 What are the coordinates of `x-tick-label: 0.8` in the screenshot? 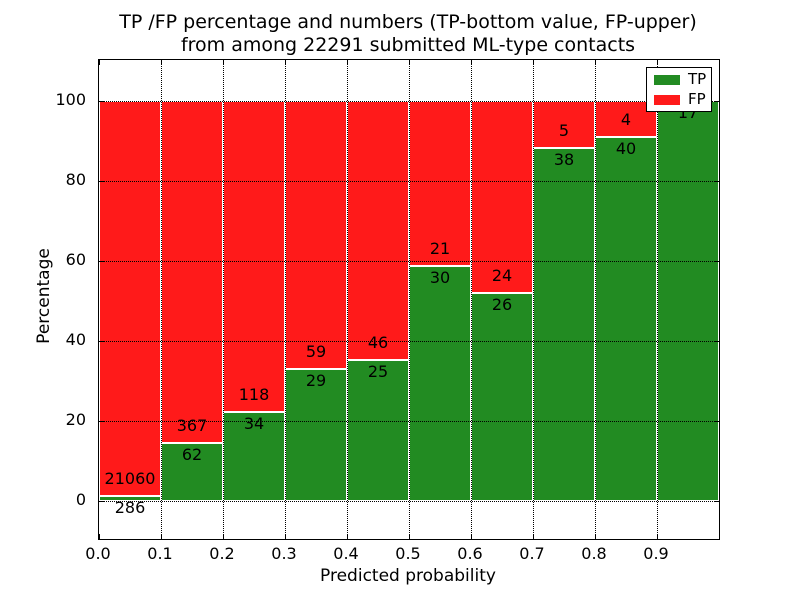 It's located at (594, 553).